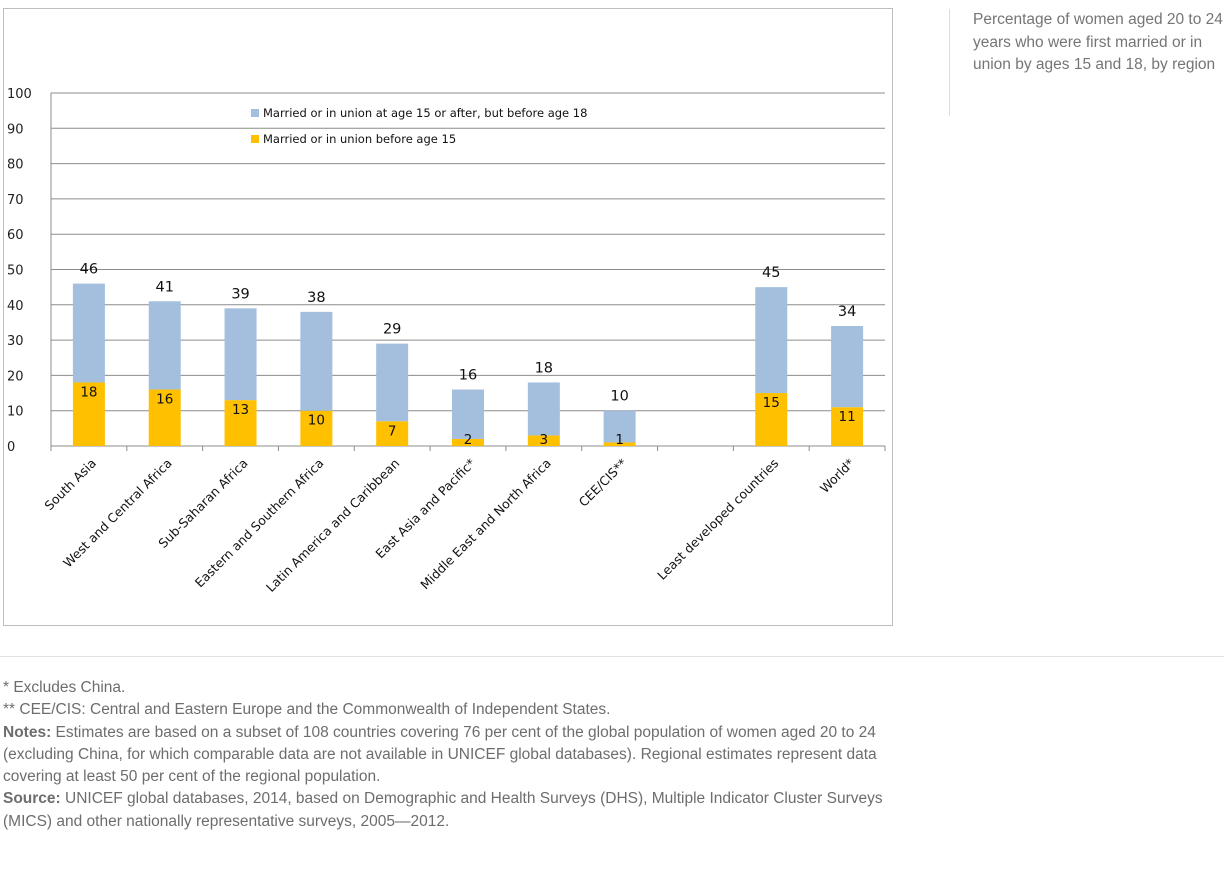 This screenshot has width=1232, height=880. I want to click on y-tick-label: 10, so click(15, 412).